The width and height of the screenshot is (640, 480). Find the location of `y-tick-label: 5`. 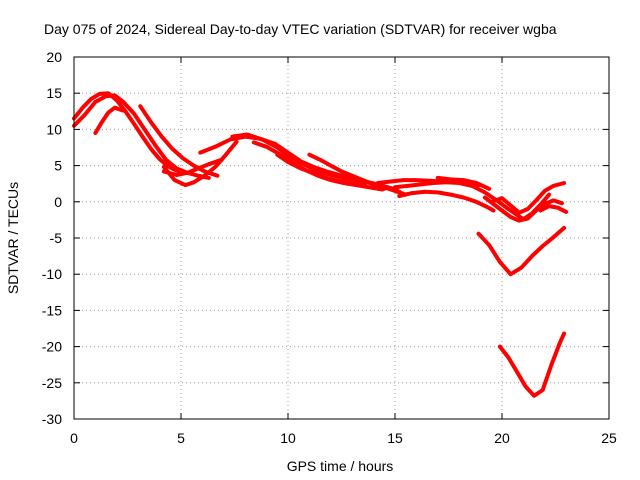

y-tick-label: 5 is located at coordinates (58, 166).